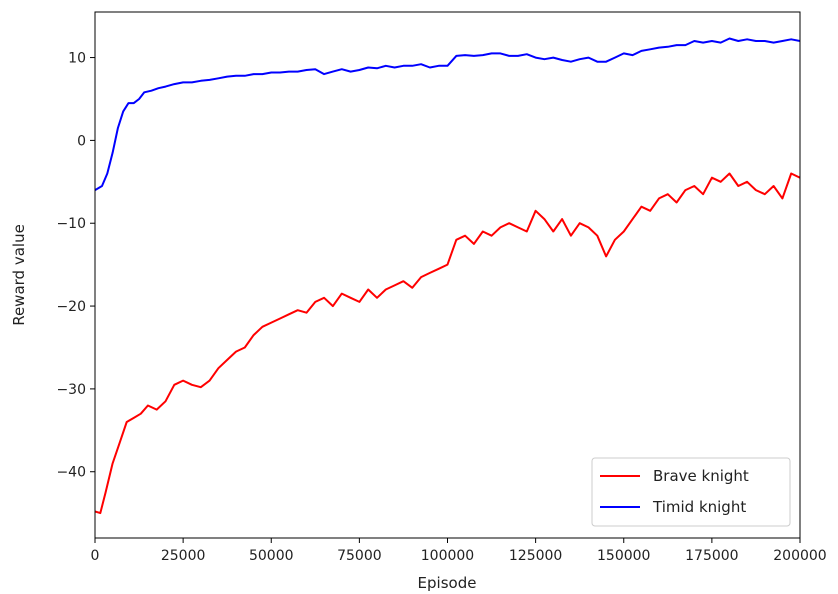 This screenshot has width=838, height=594. What do you see at coordinates (271, 556) in the screenshot?
I see `x-tick-label: 50000` at bounding box center [271, 556].